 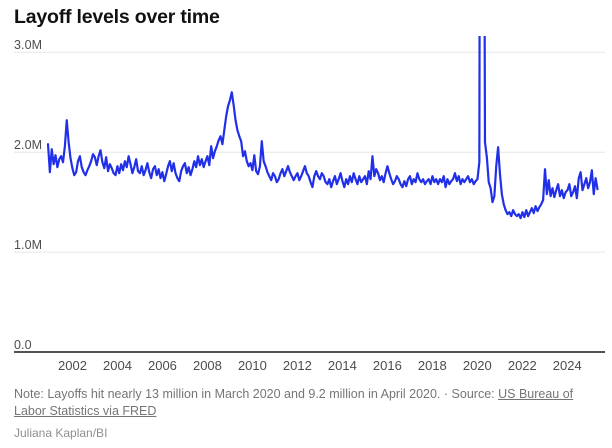 What do you see at coordinates (567, 365) in the screenshot?
I see `x-tick-label: 2024` at bounding box center [567, 365].